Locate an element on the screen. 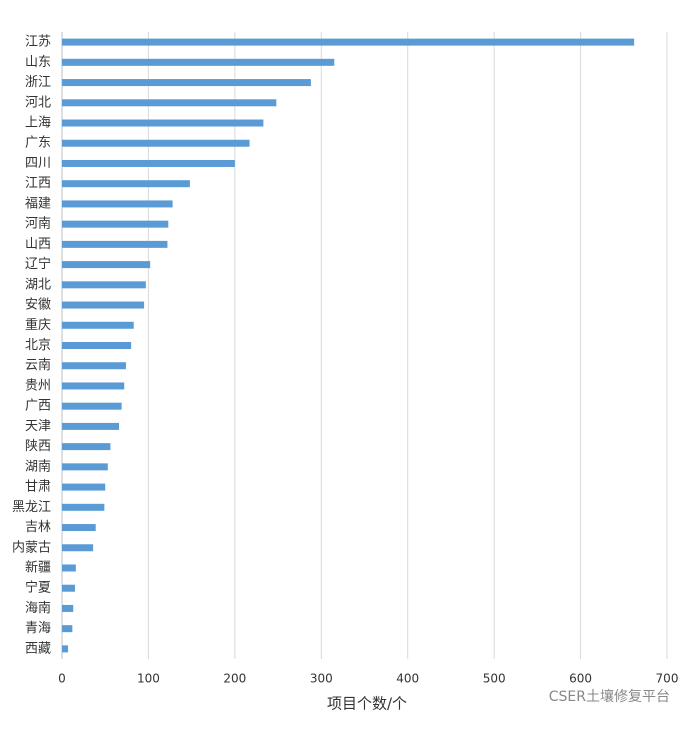 Image resolution: width=692 pixels, height=730 pixels. y-tick-label: 四川 is located at coordinates (38, 163).